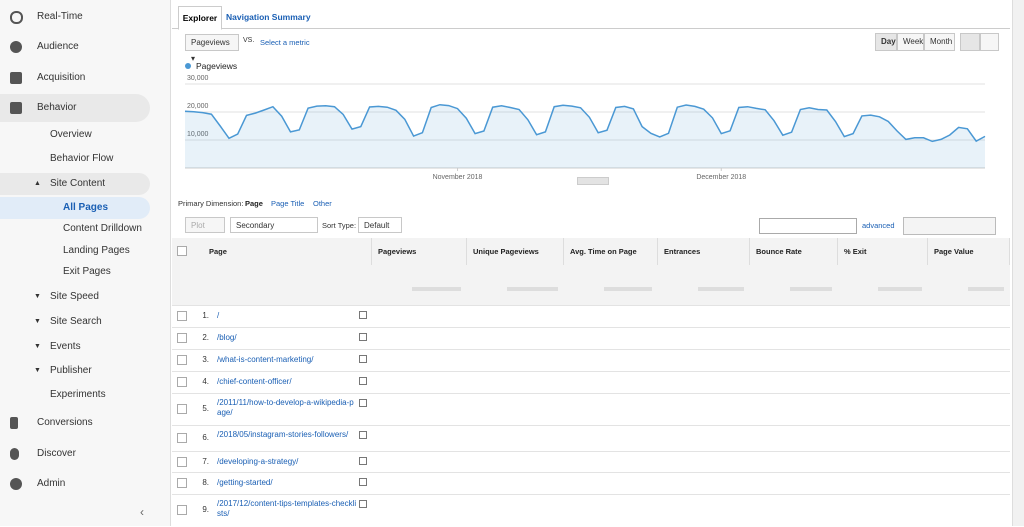  I want to click on nav-item: Events, so click(65, 346).